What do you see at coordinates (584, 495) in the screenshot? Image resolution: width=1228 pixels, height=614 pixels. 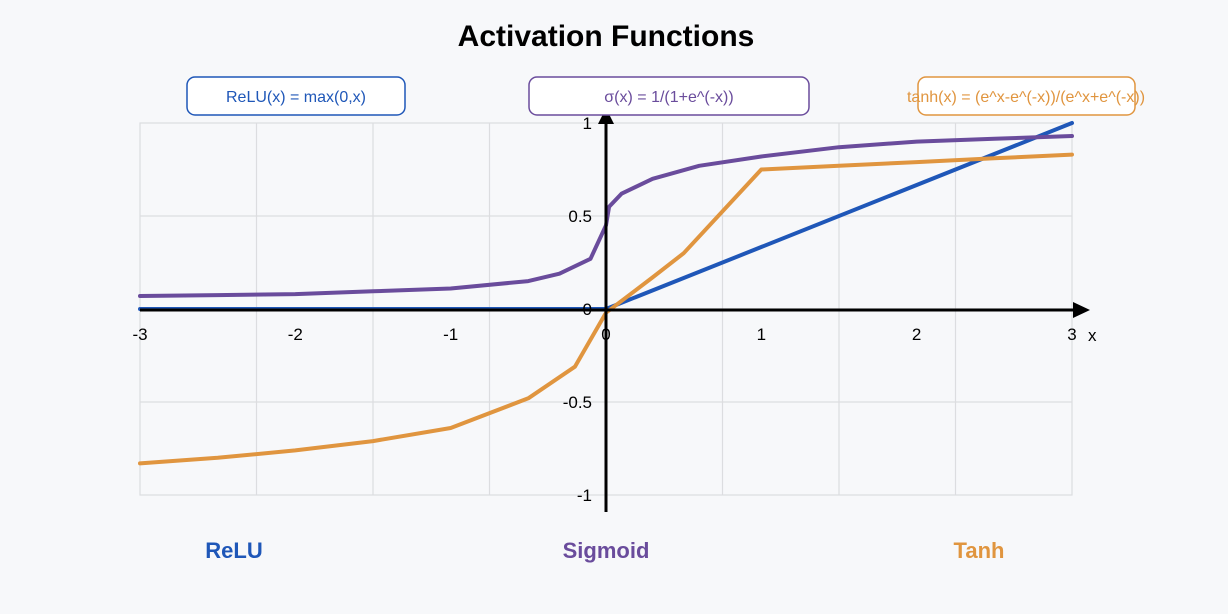 I see `y-tick-label: -1` at bounding box center [584, 495].